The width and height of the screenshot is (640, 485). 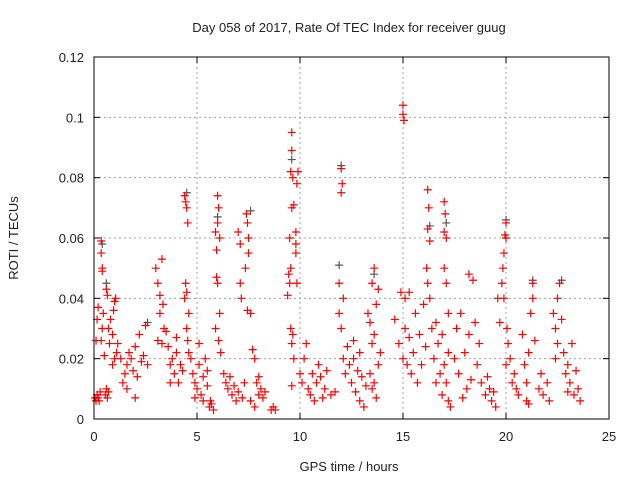 What do you see at coordinates (300, 436) in the screenshot?
I see `x-tick-label: 10` at bounding box center [300, 436].